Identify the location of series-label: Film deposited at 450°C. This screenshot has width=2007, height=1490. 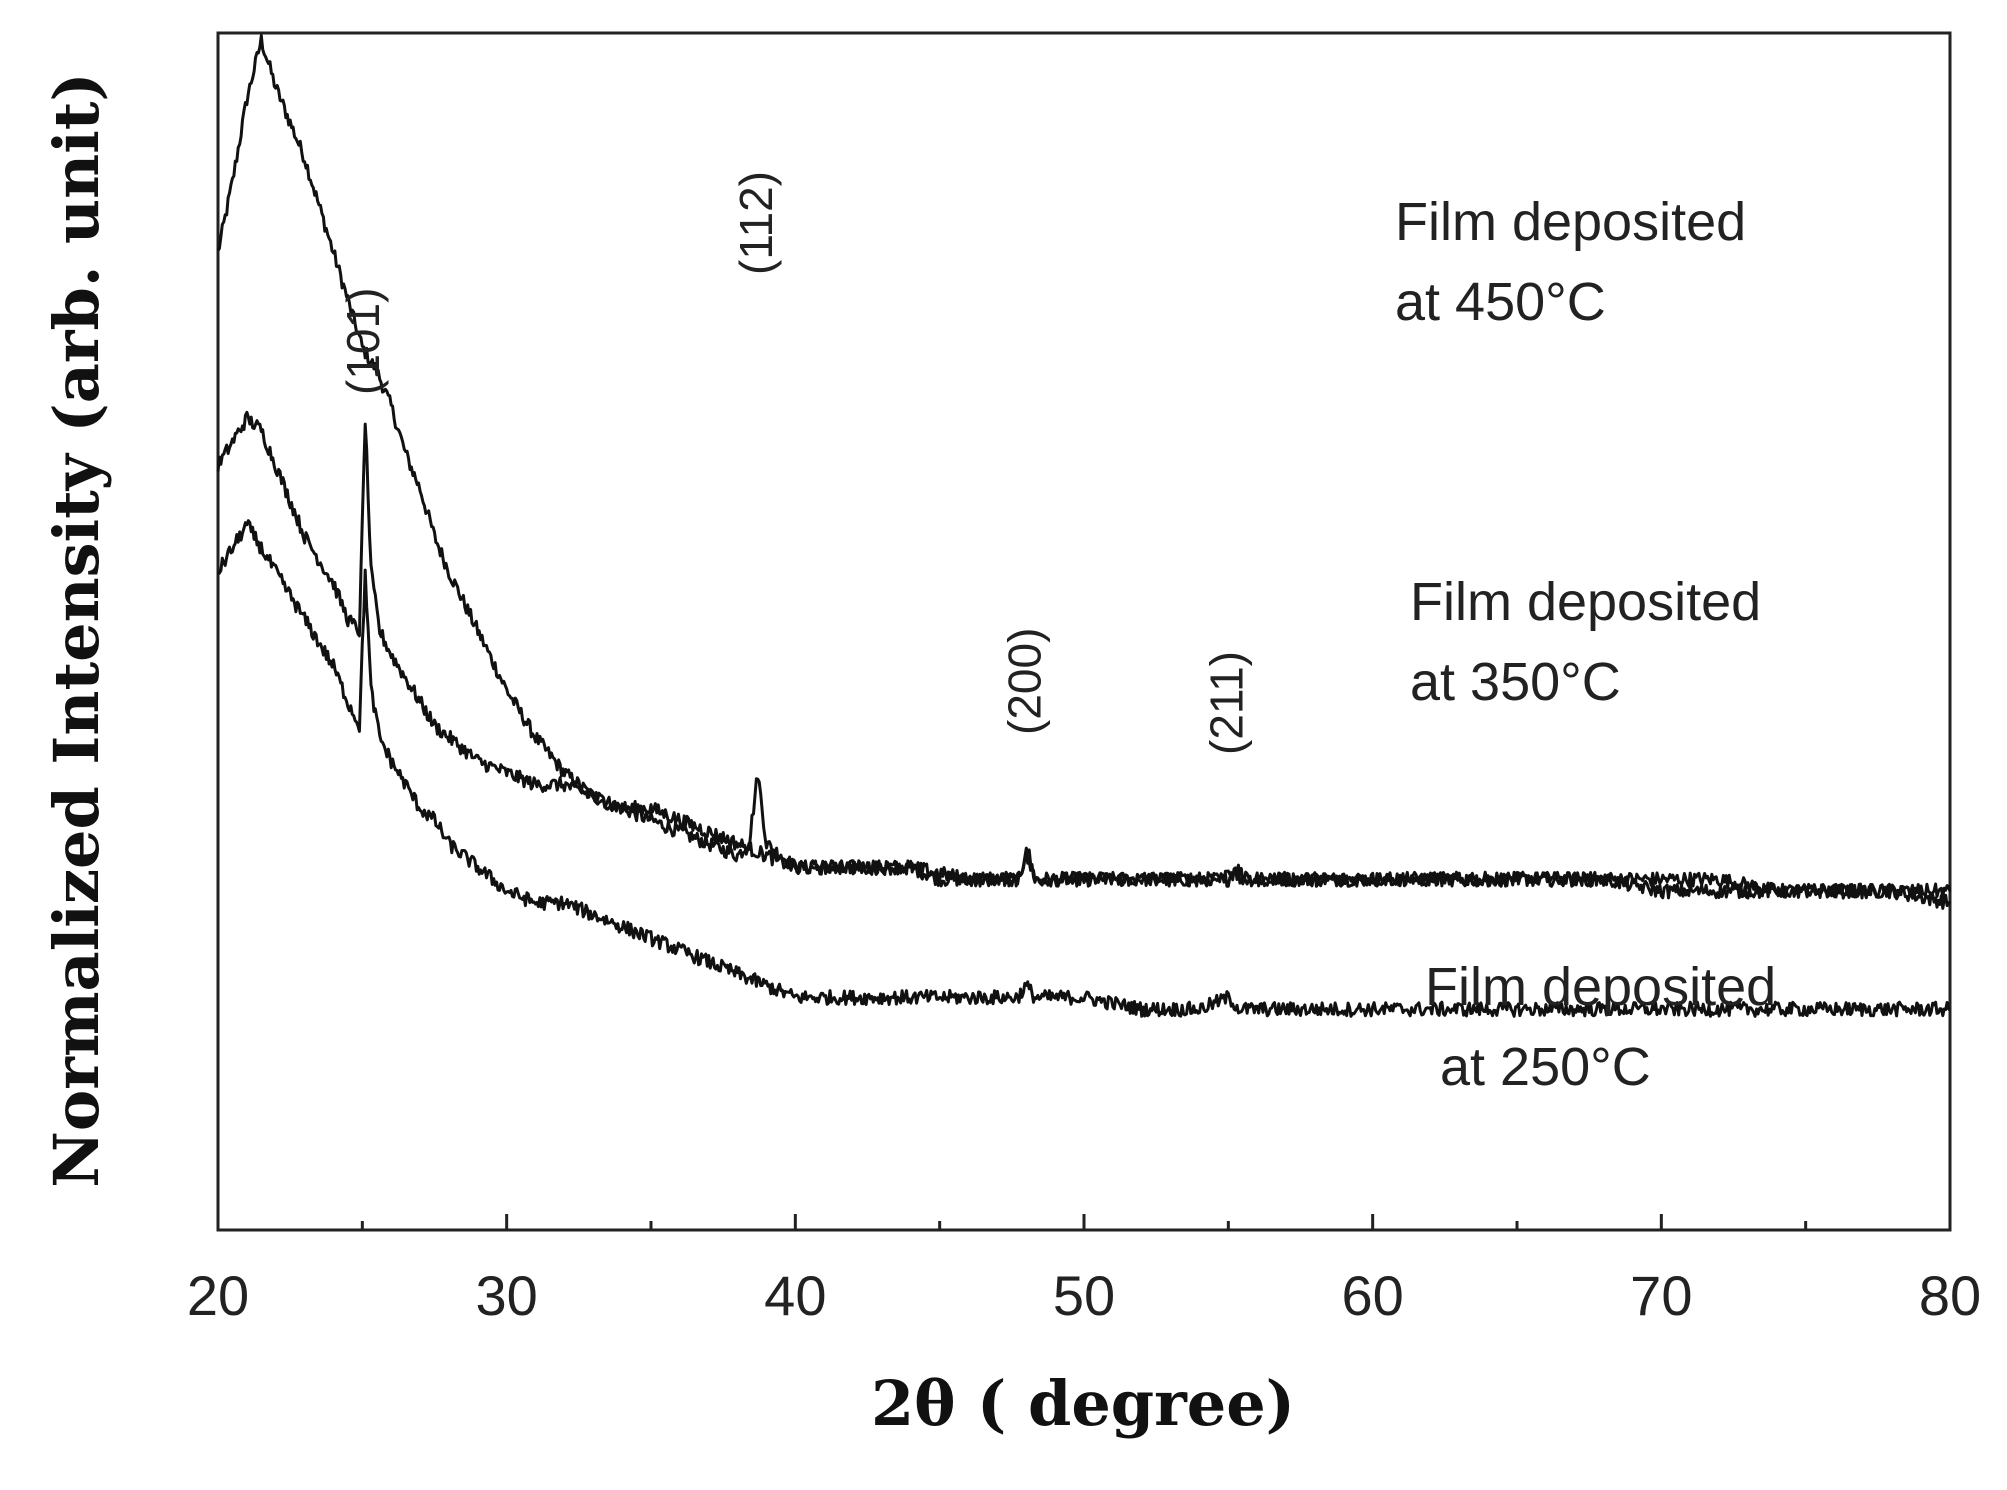
(1570, 262).